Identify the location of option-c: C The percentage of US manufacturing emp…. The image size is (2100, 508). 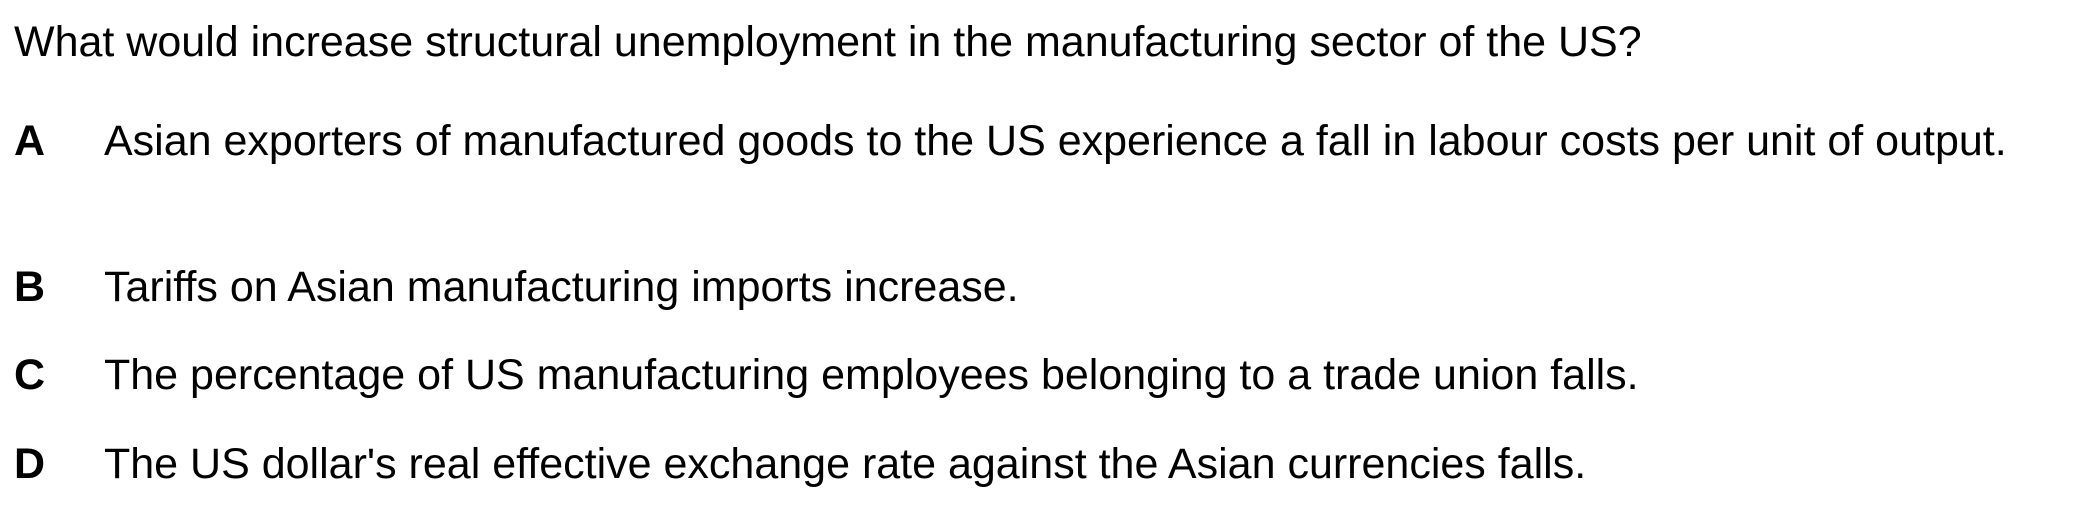
(1049, 375).